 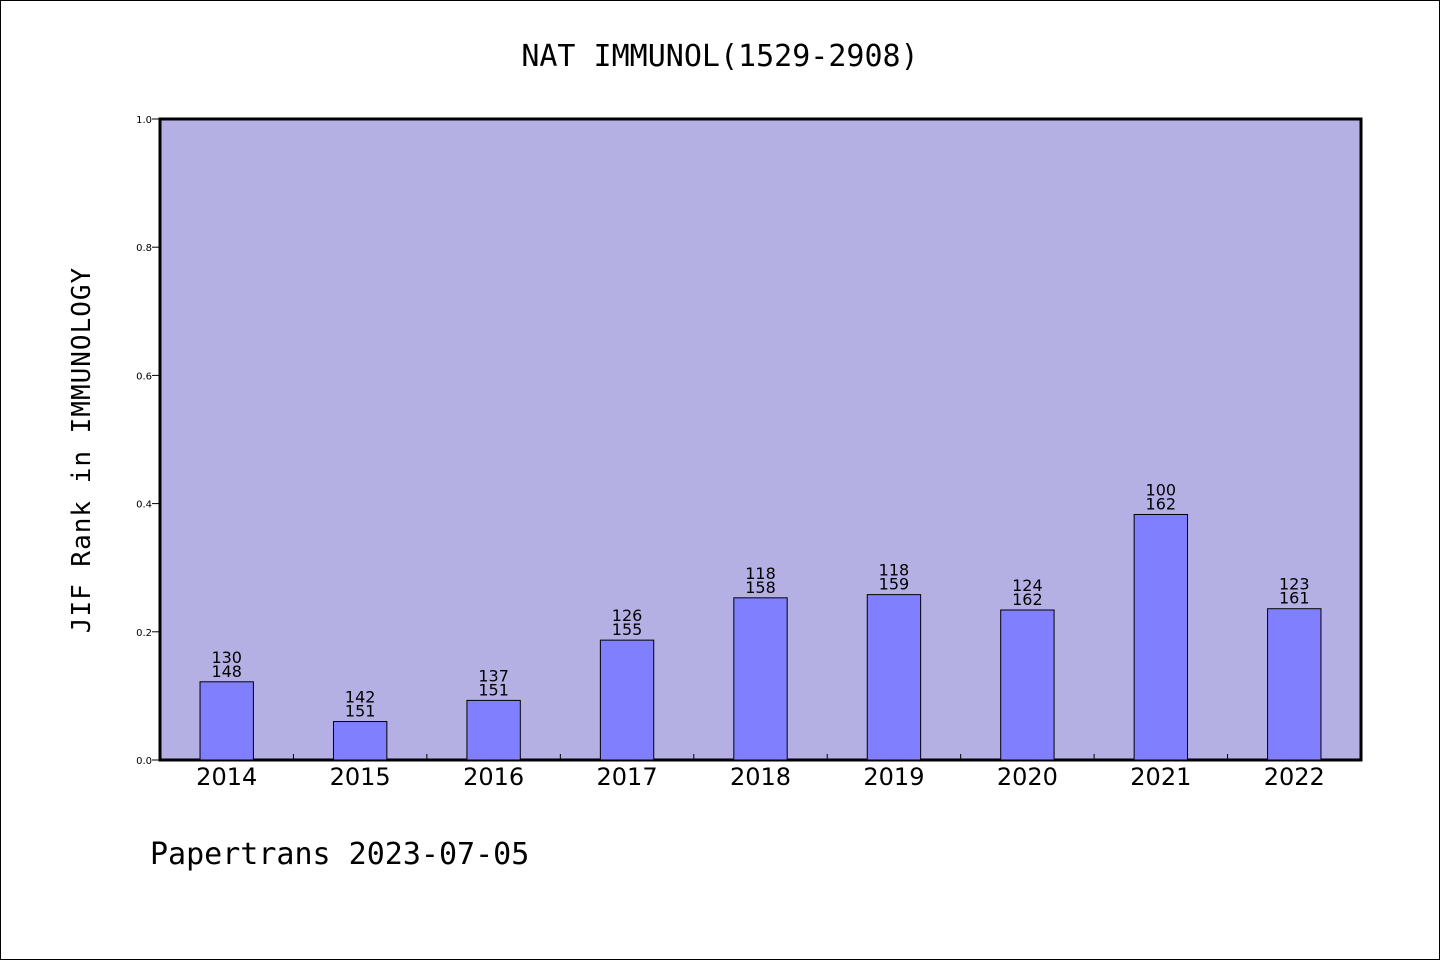 I want to click on rank-label: 126, so click(x=627, y=615).